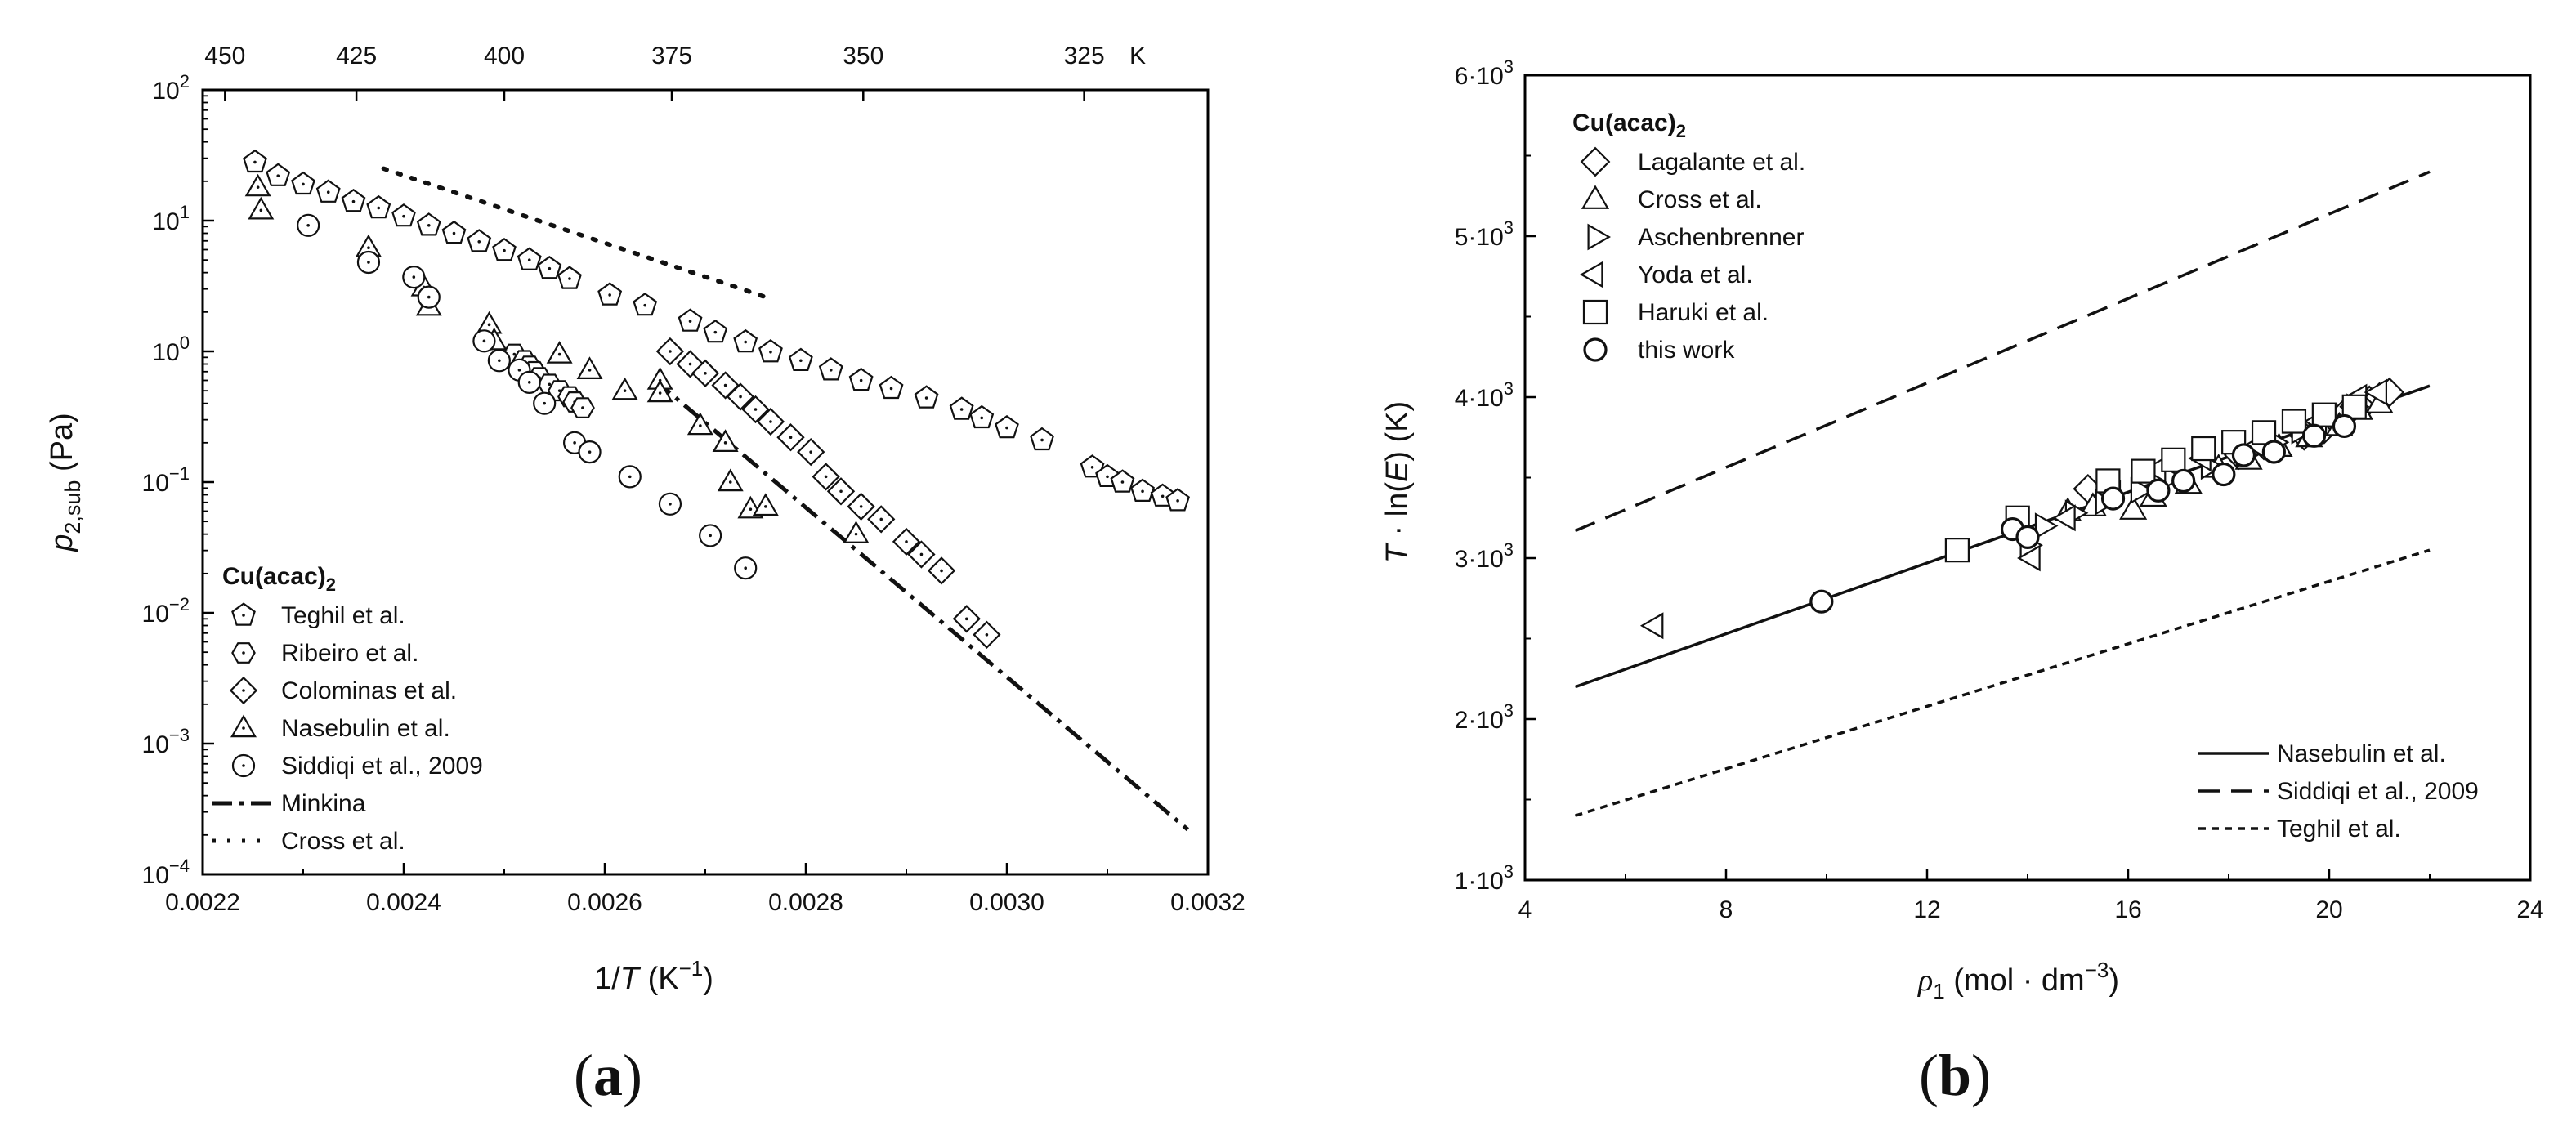 This screenshot has width=2576, height=1144. I want to click on b-point-aschenbrenner, so click(2046, 525).